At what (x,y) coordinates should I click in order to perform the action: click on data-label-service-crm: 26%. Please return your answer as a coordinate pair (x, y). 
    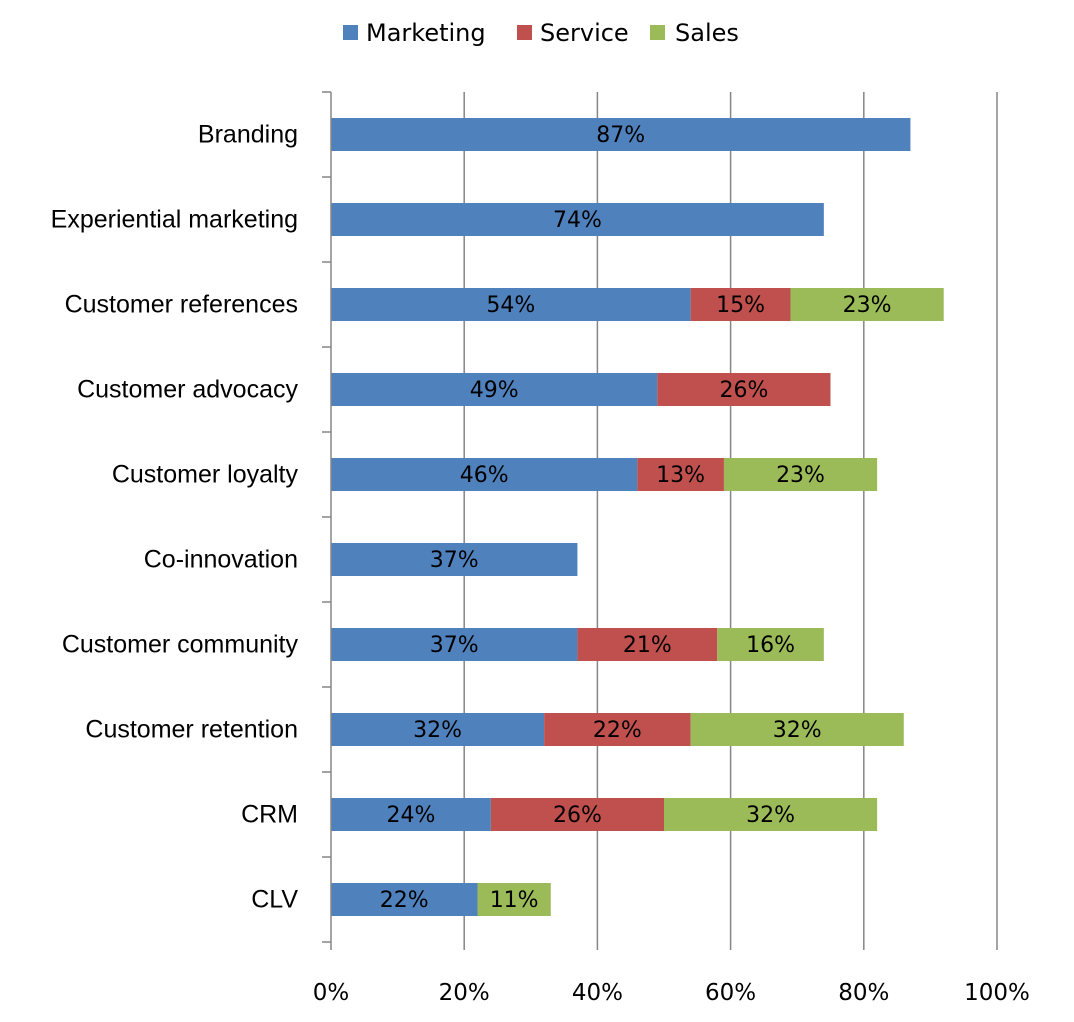
    Looking at the image, I should click on (577, 815).